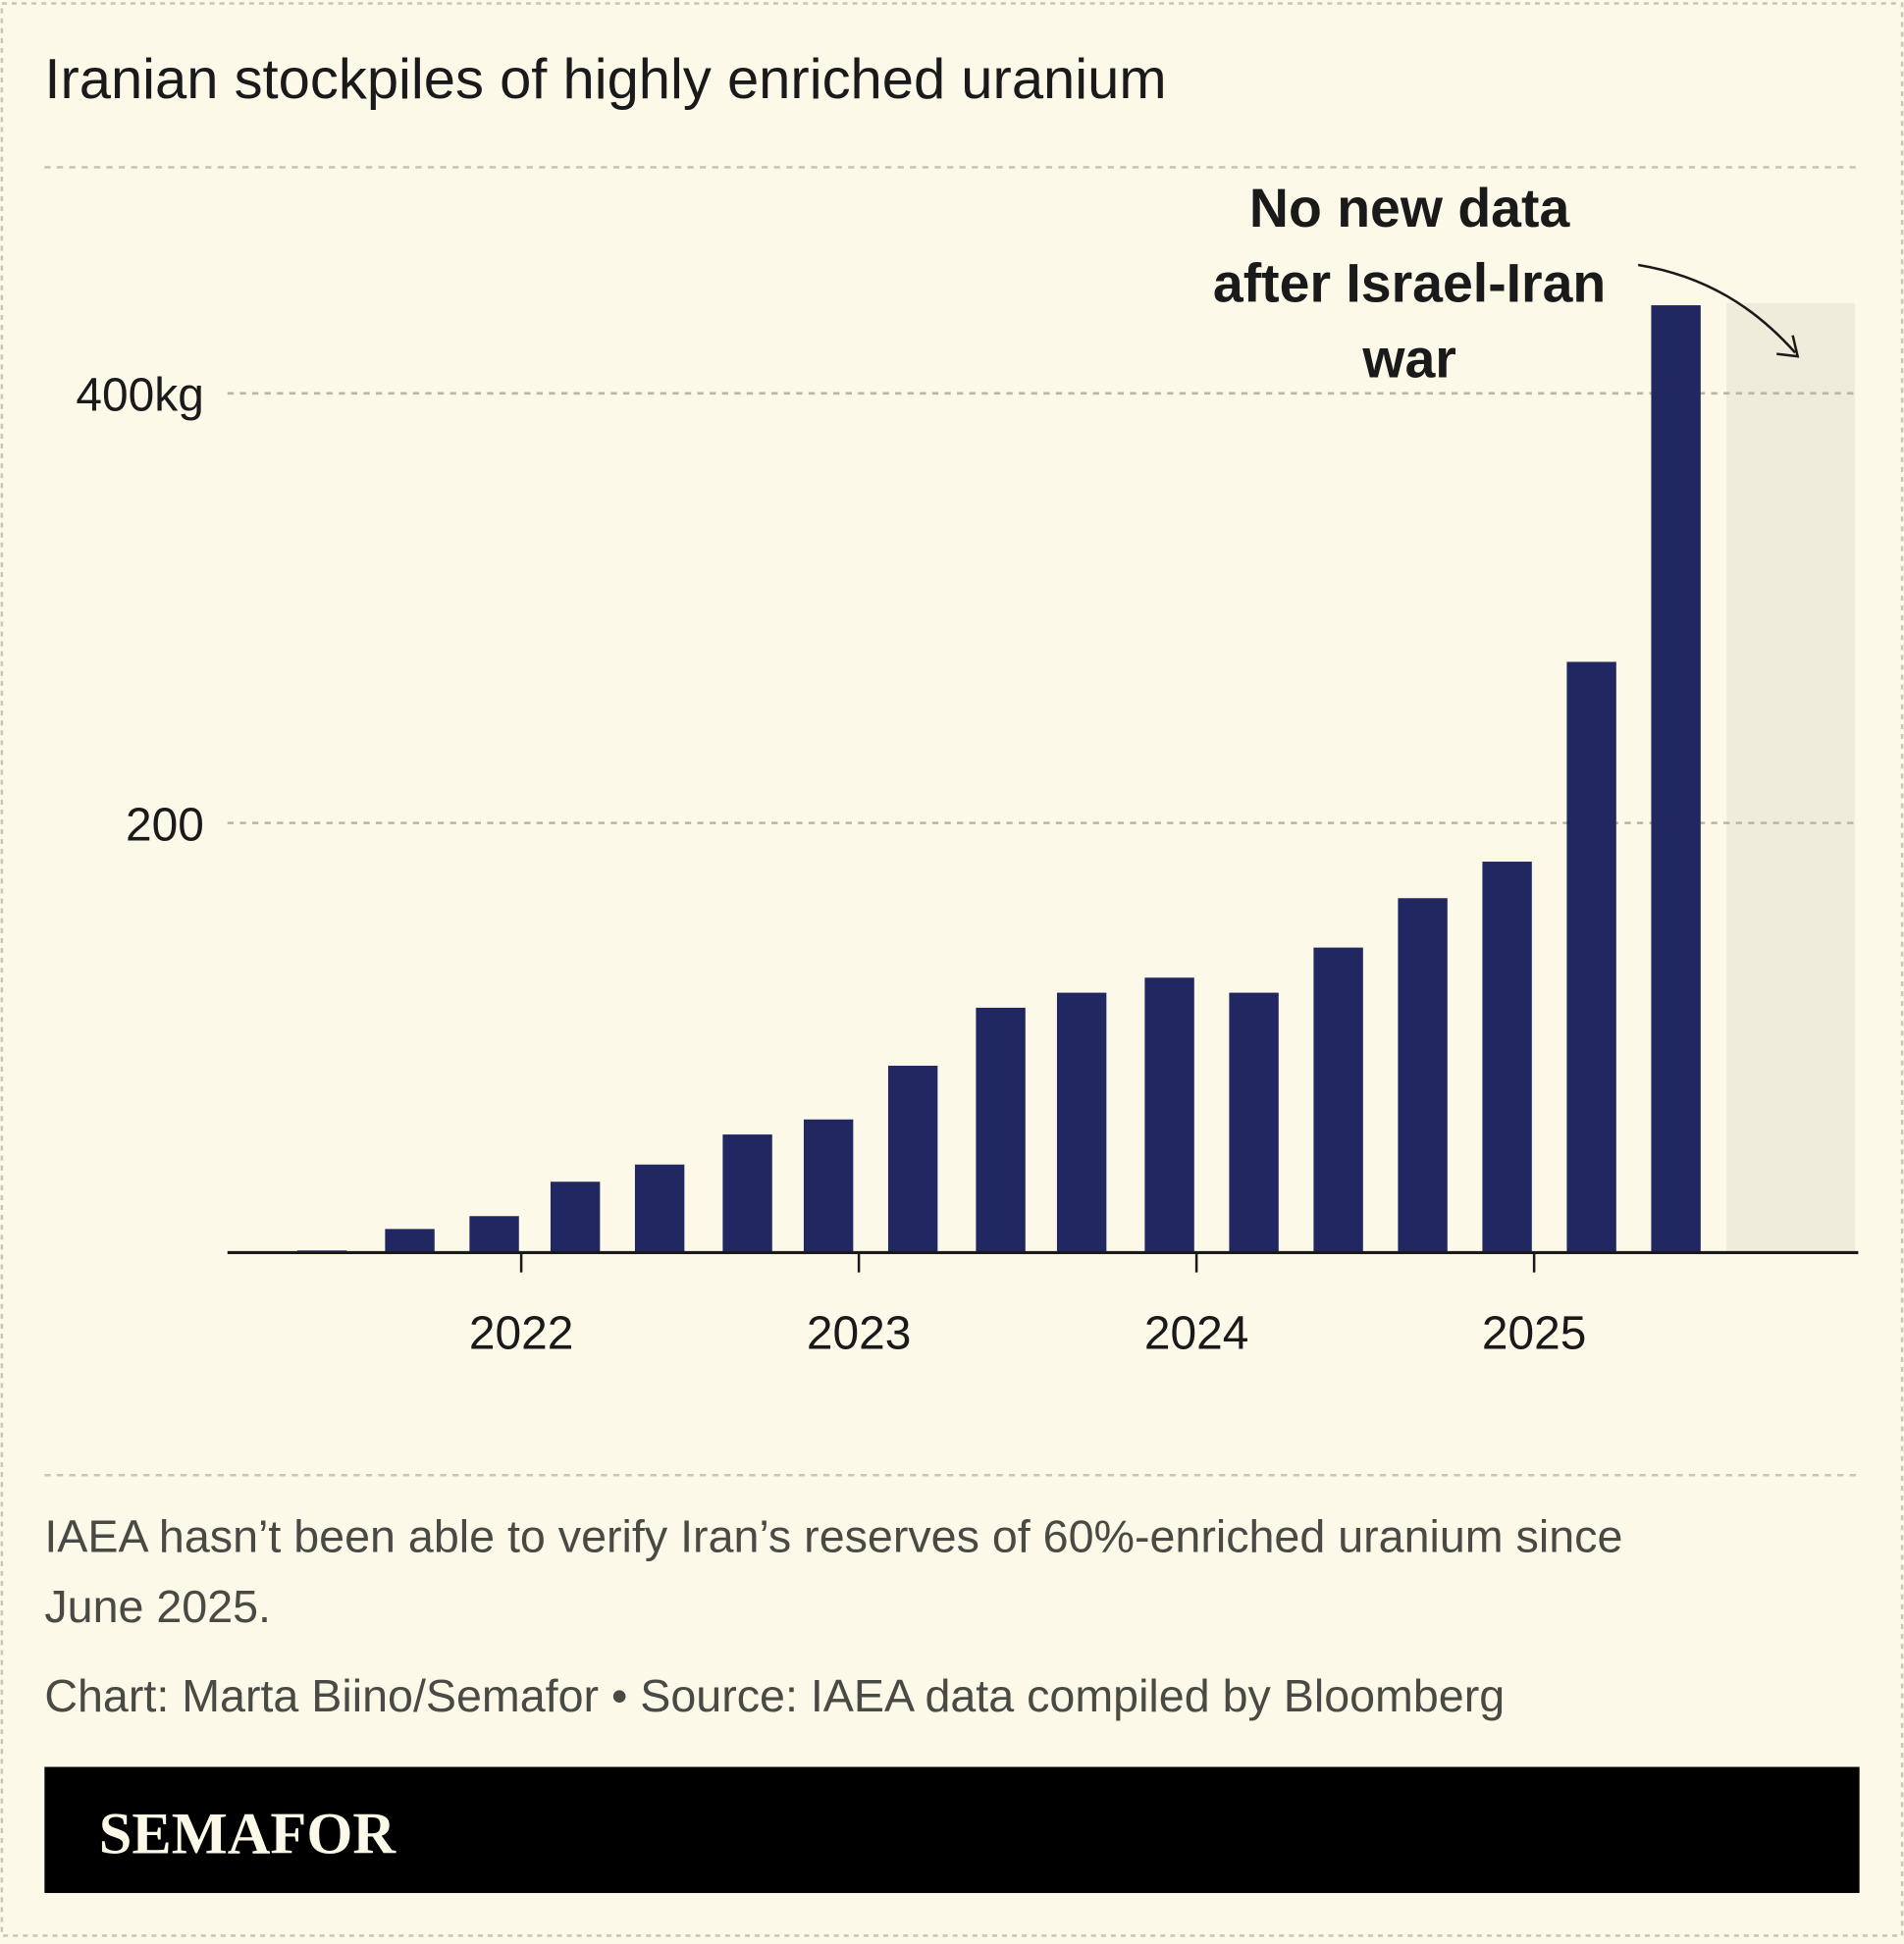  What do you see at coordinates (1410, 208) in the screenshot?
I see `annotation: No new data` at bounding box center [1410, 208].